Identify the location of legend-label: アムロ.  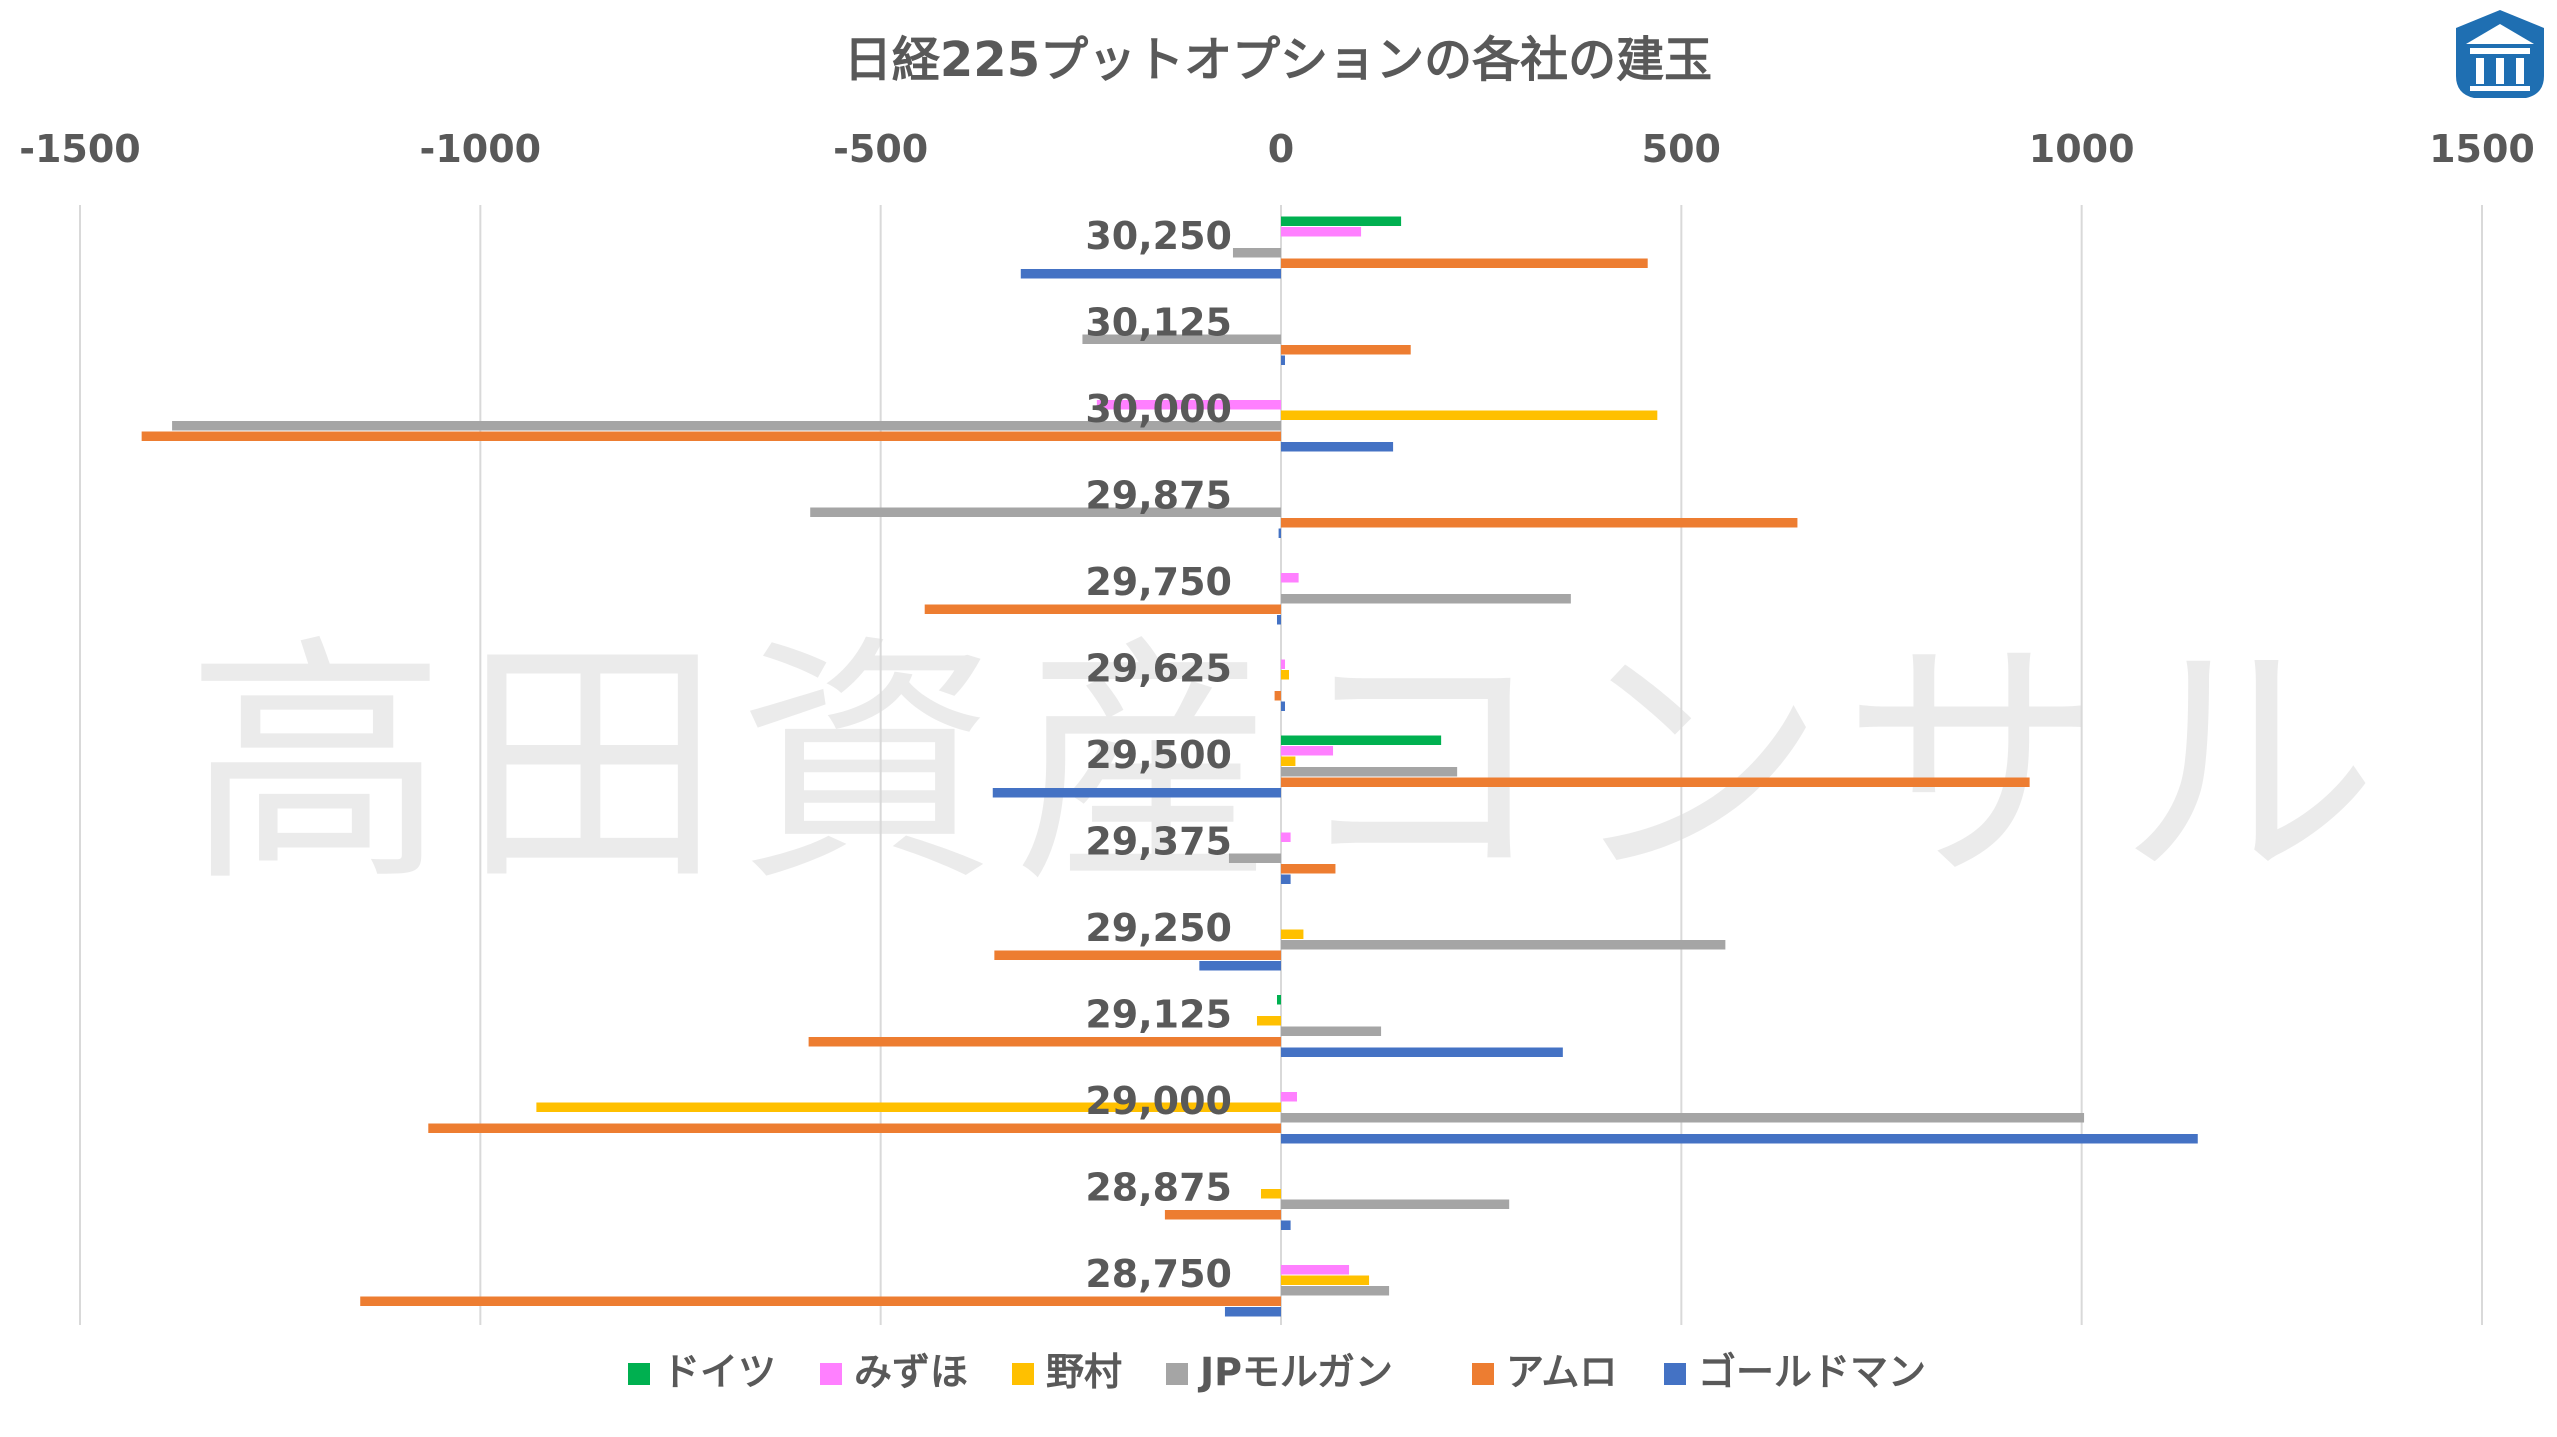
(1561, 1372).